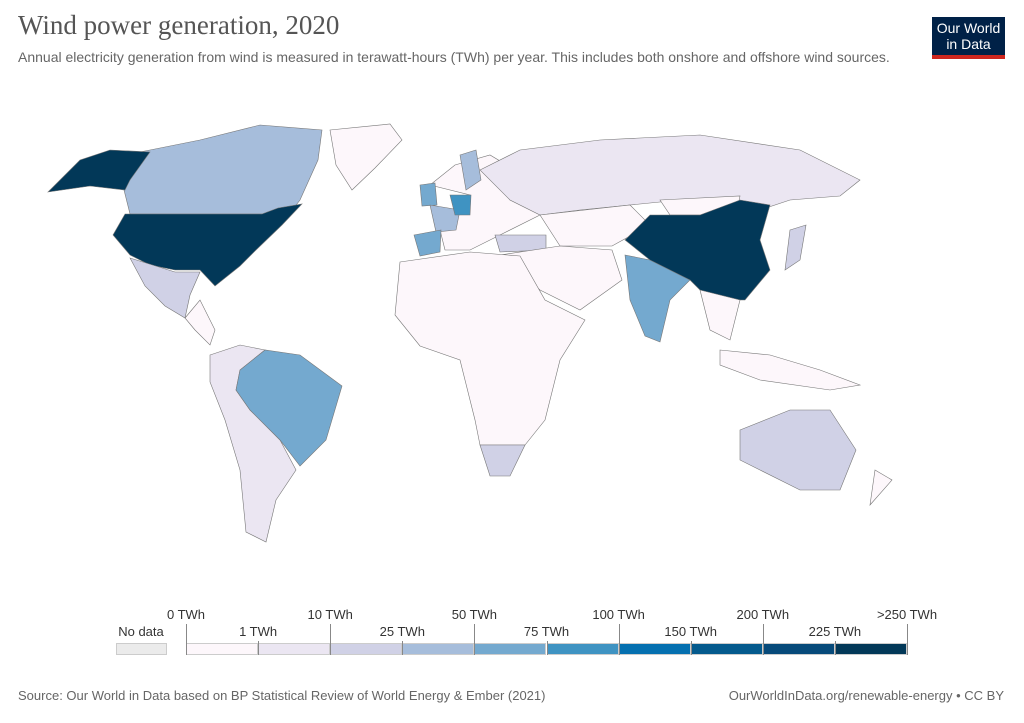 The width and height of the screenshot is (1024, 723). I want to click on country-usa, so click(207, 245).